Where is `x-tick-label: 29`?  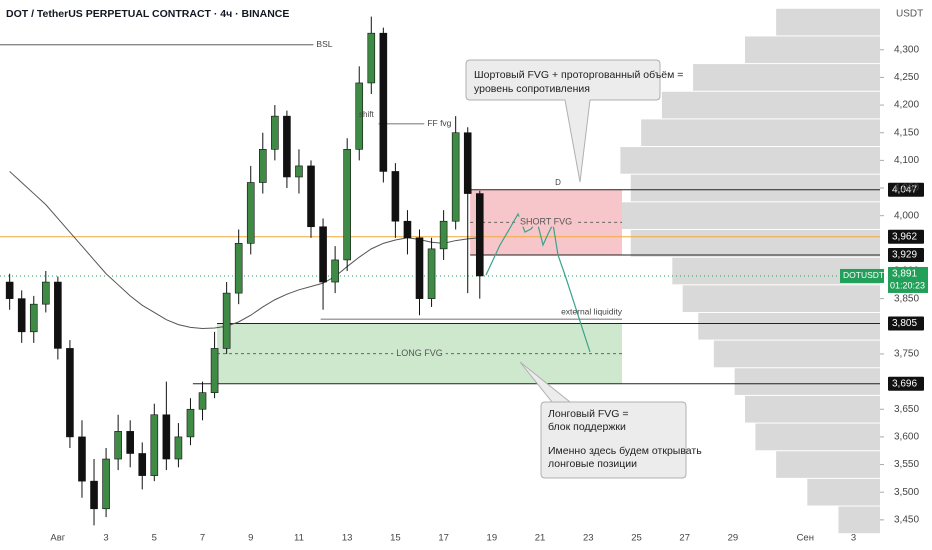 x-tick-label: 29 is located at coordinates (733, 538).